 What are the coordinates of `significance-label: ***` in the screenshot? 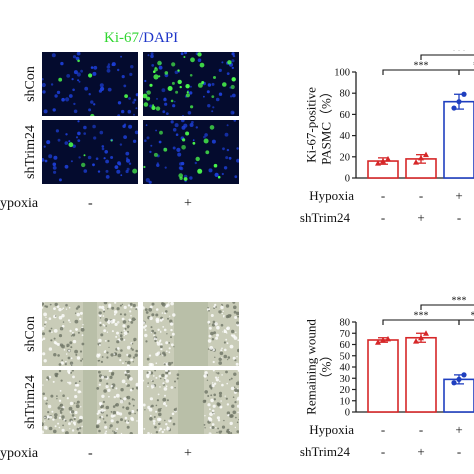 It's located at (421, 66).